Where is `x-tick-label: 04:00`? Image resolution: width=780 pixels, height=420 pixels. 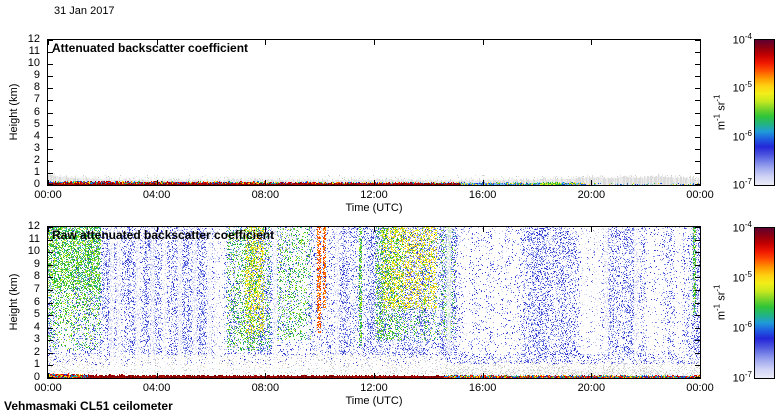 x-tick-label: 04:00 is located at coordinates (156, 195).